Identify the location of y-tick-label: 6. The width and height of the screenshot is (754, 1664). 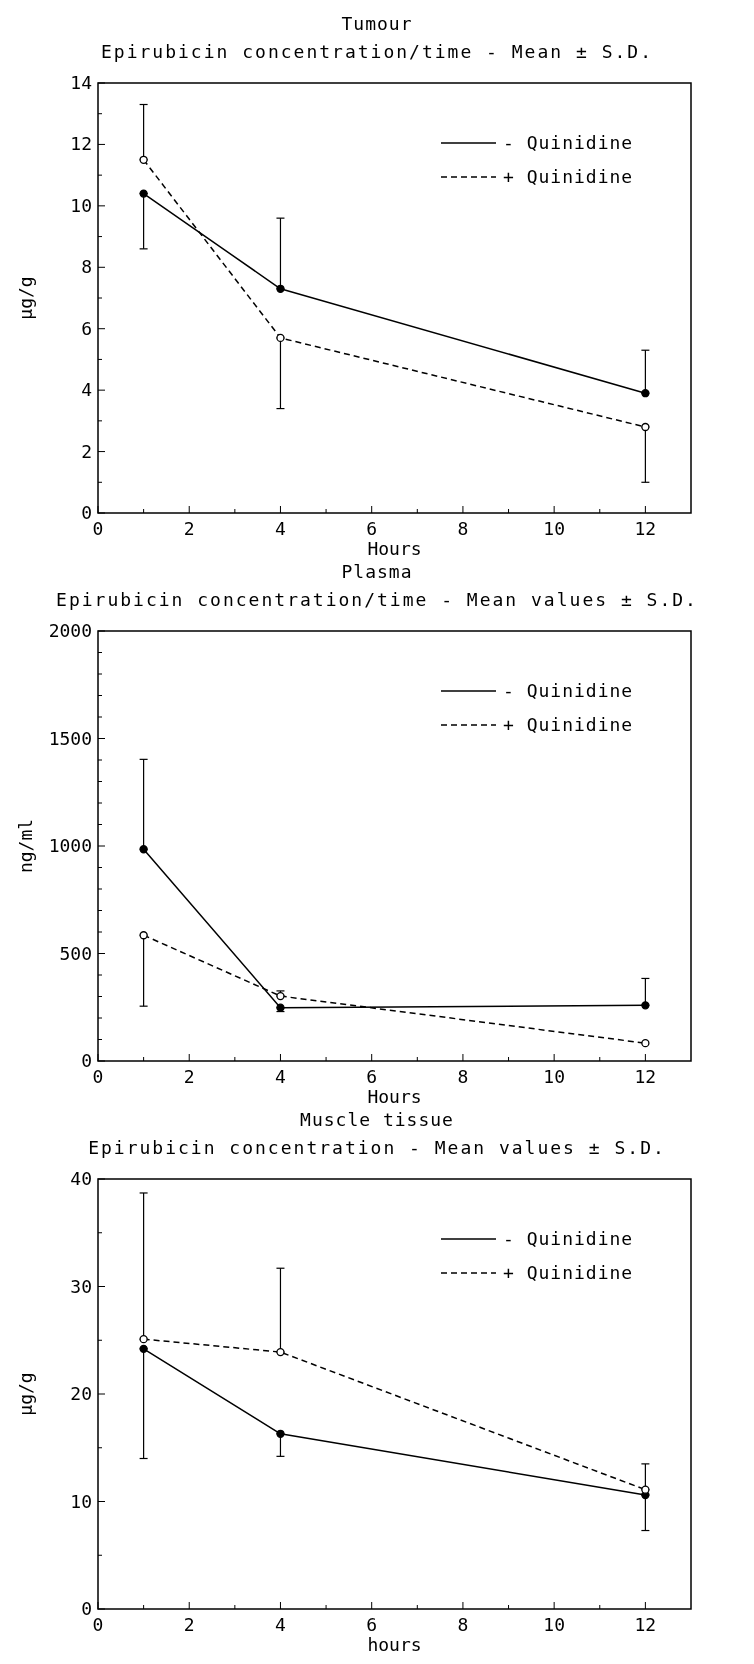
(86, 328).